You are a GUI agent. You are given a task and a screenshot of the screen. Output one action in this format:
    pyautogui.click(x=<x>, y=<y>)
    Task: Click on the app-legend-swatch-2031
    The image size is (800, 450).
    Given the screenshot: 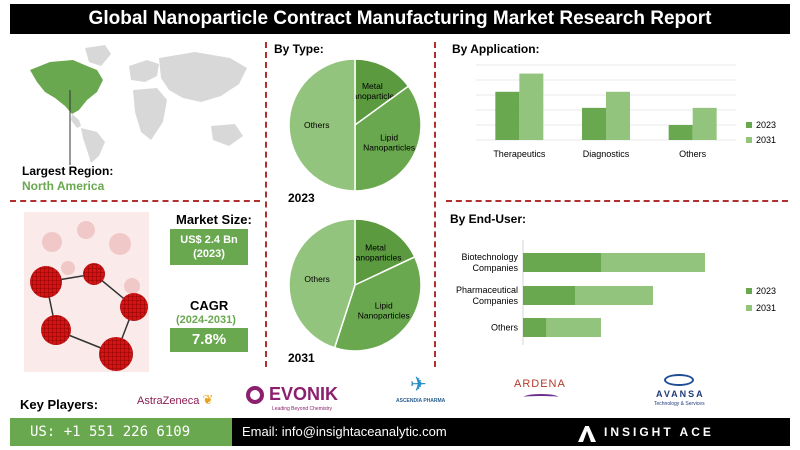 What is the action you would take?
    pyautogui.click(x=749, y=140)
    